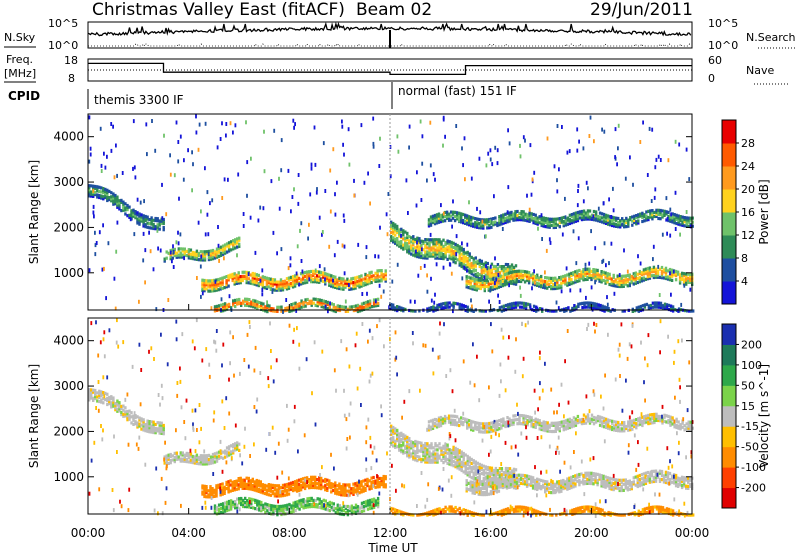 This screenshot has width=800, height=554. What do you see at coordinates (139, 100) in the screenshot?
I see `cpid-mode-1: themis 3300 IF` at bounding box center [139, 100].